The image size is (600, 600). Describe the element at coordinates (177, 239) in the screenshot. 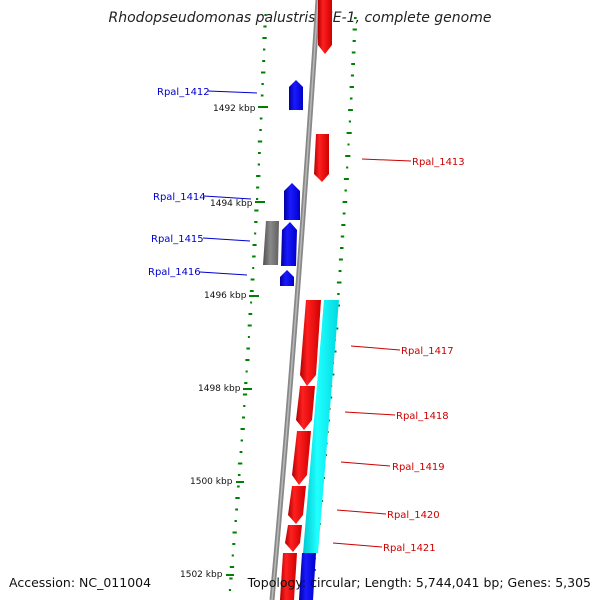

I see `gene-label-rpal-1415: Rpal_1415` at that location.